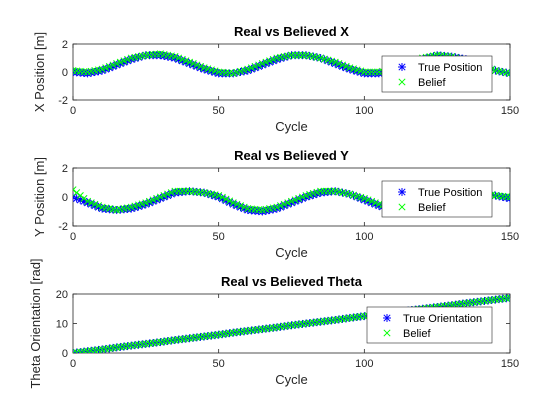 The height and width of the screenshot is (420, 560). What do you see at coordinates (291, 323) in the screenshot?
I see `data-layer` at bounding box center [291, 323].